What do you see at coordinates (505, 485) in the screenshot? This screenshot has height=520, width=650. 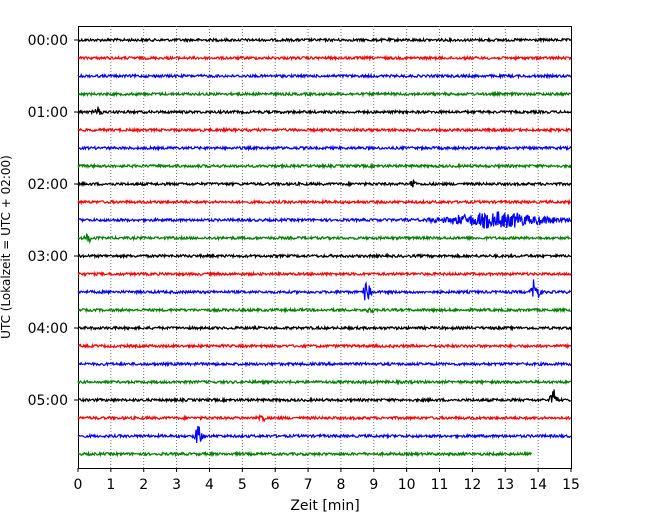 I see `x-tick-label: 13` at bounding box center [505, 485].